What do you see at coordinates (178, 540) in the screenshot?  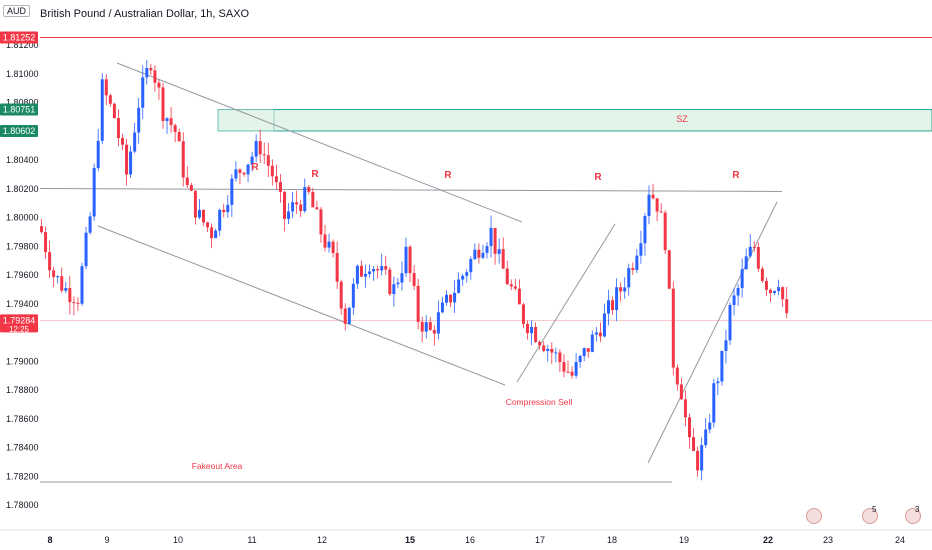 I see `time-tick: 10` at bounding box center [178, 540].